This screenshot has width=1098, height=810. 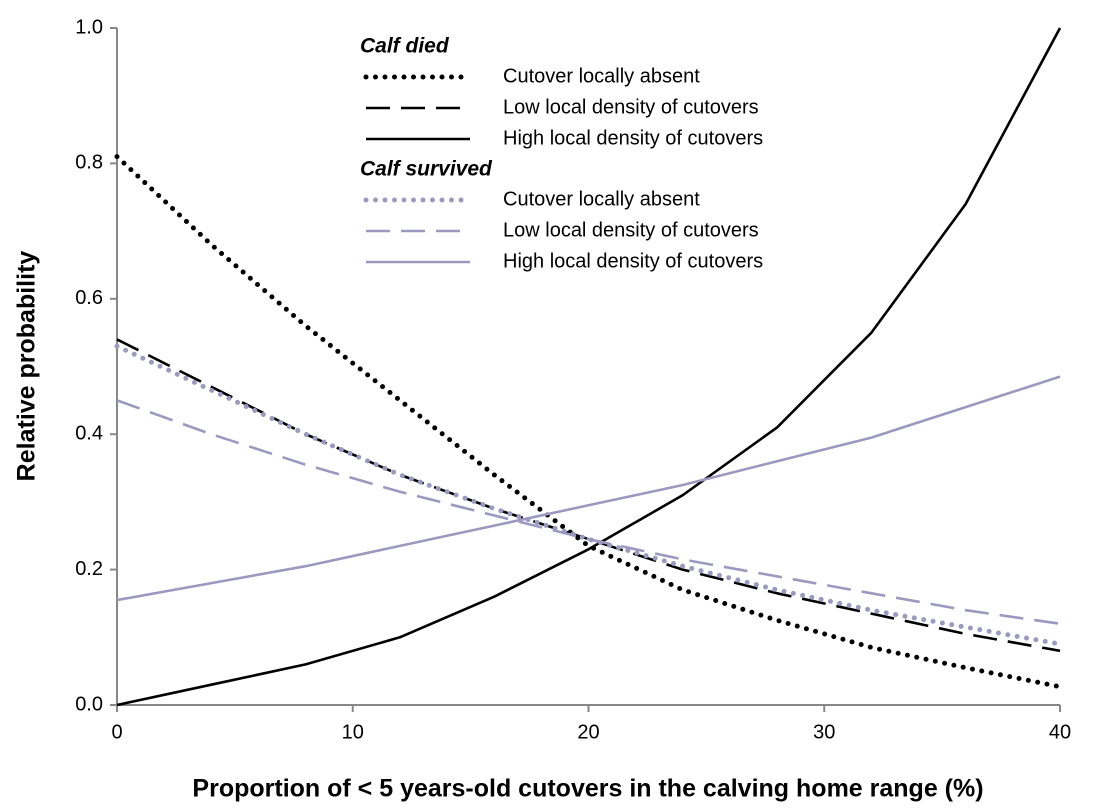 What do you see at coordinates (89, 298) in the screenshot?
I see `y-tick-label: 0.6` at bounding box center [89, 298].